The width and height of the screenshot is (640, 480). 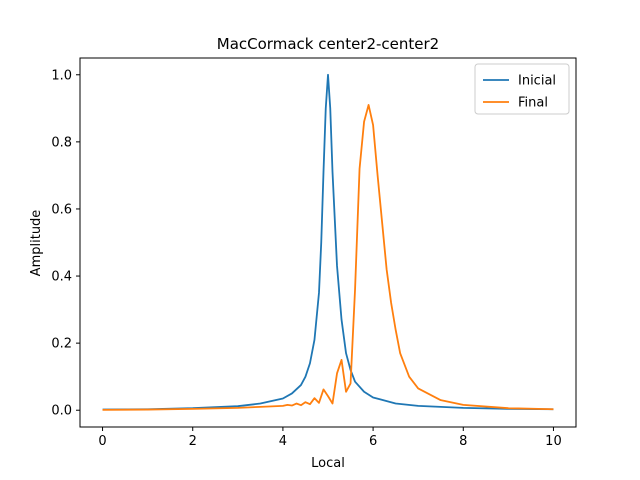 What do you see at coordinates (61, 344) in the screenshot?
I see `y-tick-label: 0.2` at bounding box center [61, 344].